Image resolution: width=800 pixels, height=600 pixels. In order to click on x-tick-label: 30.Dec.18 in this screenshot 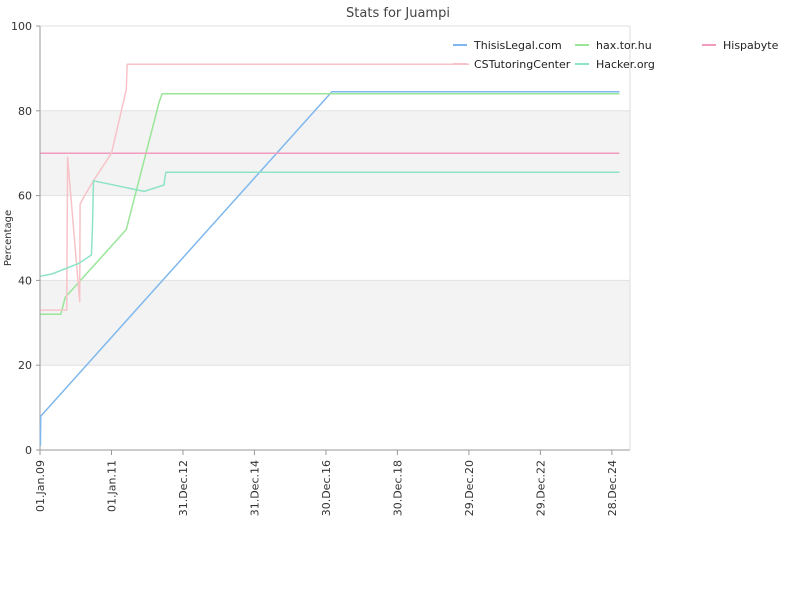, I will do `click(397, 488)`.